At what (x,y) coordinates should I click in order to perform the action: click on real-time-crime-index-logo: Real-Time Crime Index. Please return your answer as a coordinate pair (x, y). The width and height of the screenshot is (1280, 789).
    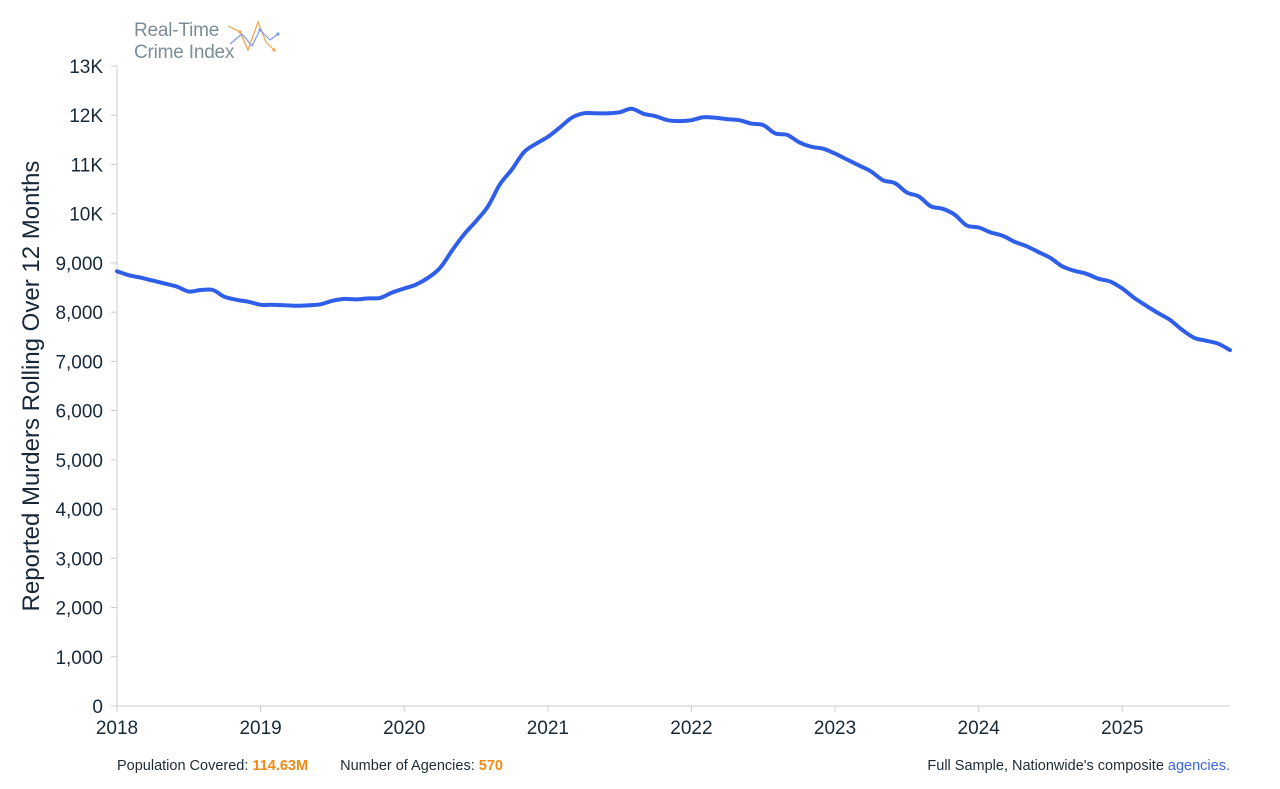
    Looking at the image, I should click on (207, 42).